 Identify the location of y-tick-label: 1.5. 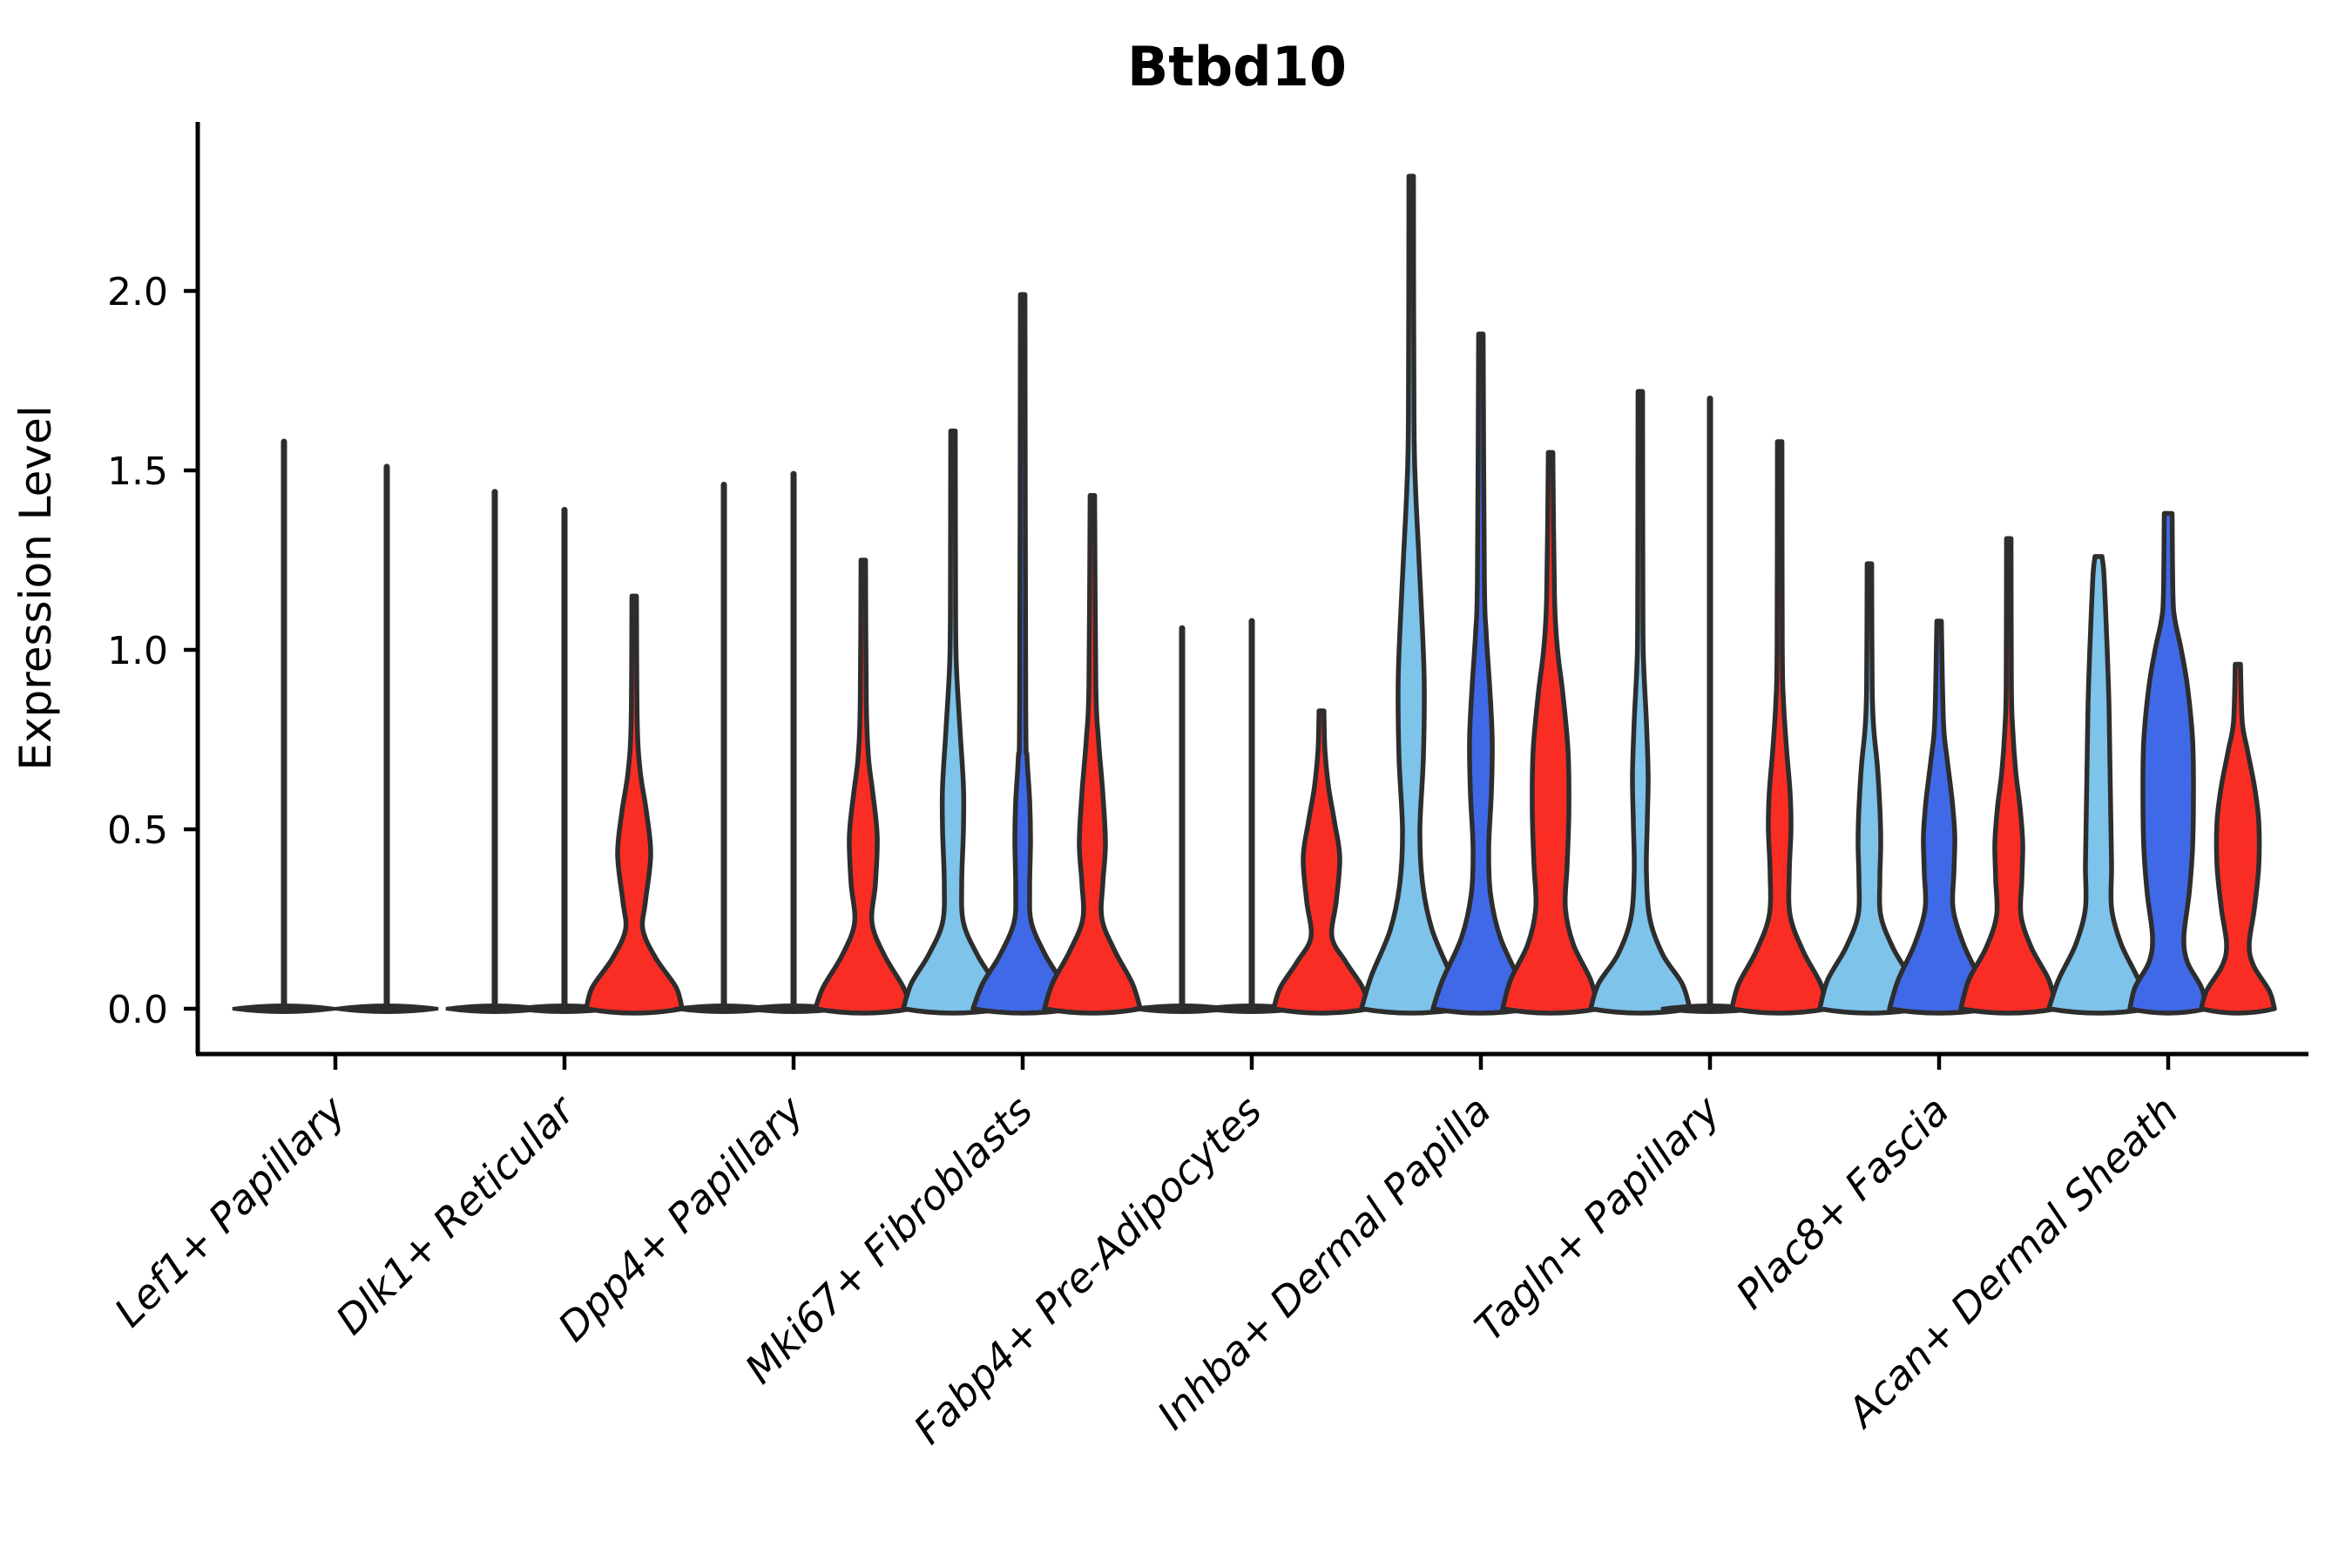
(137, 471).